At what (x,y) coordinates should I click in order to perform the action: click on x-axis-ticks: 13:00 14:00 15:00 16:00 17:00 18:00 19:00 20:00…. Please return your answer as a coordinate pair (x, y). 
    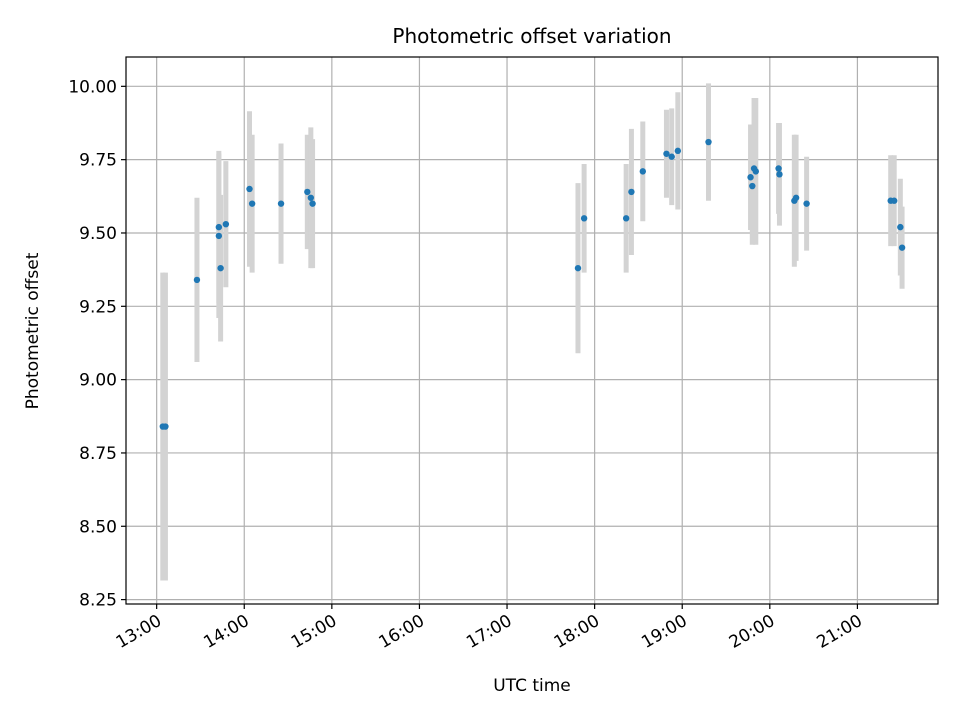
    Looking at the image, I should click on (489, 628).